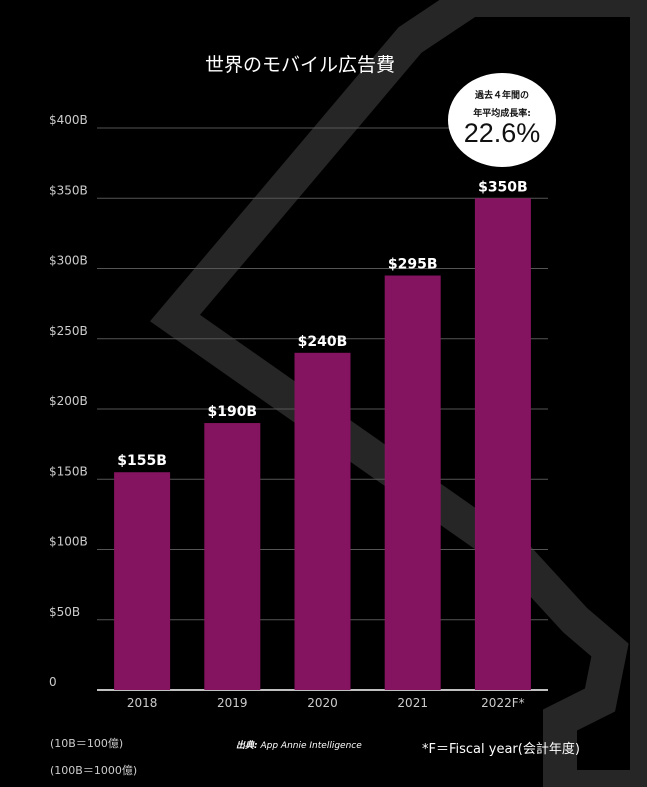  What do you see at coordinates (68, 120) in the screenshot?
I see `y-tick-label: $400B` at bounding box center [68, 120].